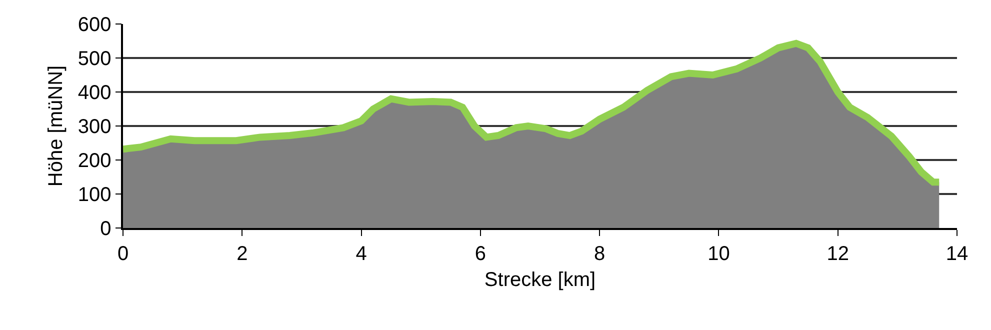 The width and height of the screenshot is (991, 330). Describe the element at coordinates (95, 59) in the screenshot. I see `y-tick-label: 500` at that location.